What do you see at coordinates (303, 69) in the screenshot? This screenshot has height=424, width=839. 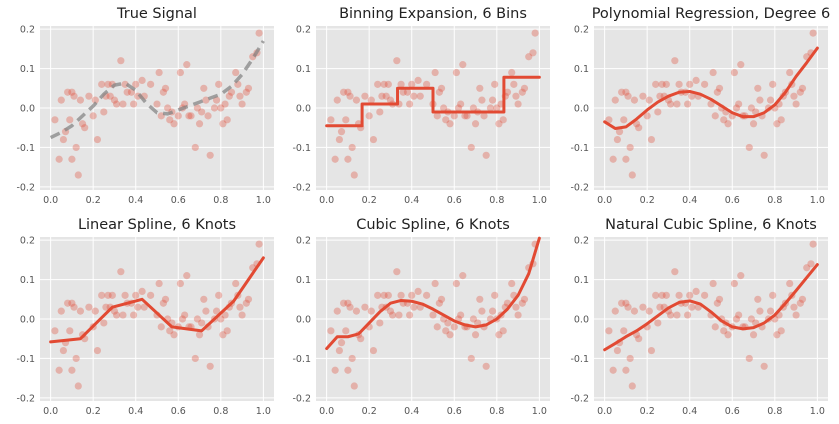 I see `y-tick-label: 0.1` at bounding box center [303, 69].